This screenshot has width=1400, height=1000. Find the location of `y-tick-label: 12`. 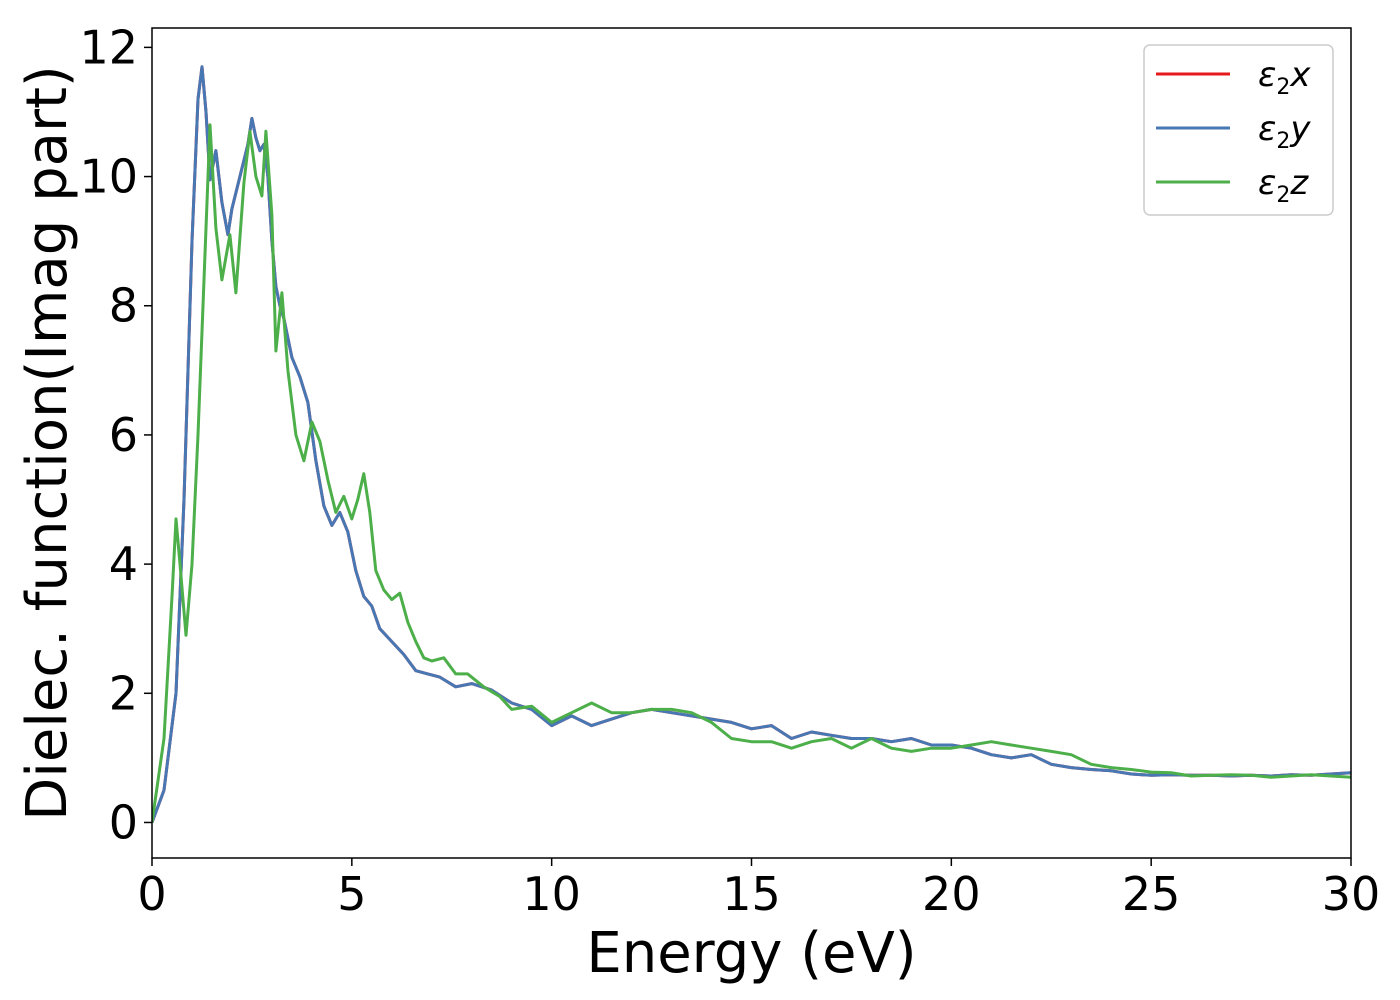

y-tick-label: 12 is located at coordinates (108, 47).